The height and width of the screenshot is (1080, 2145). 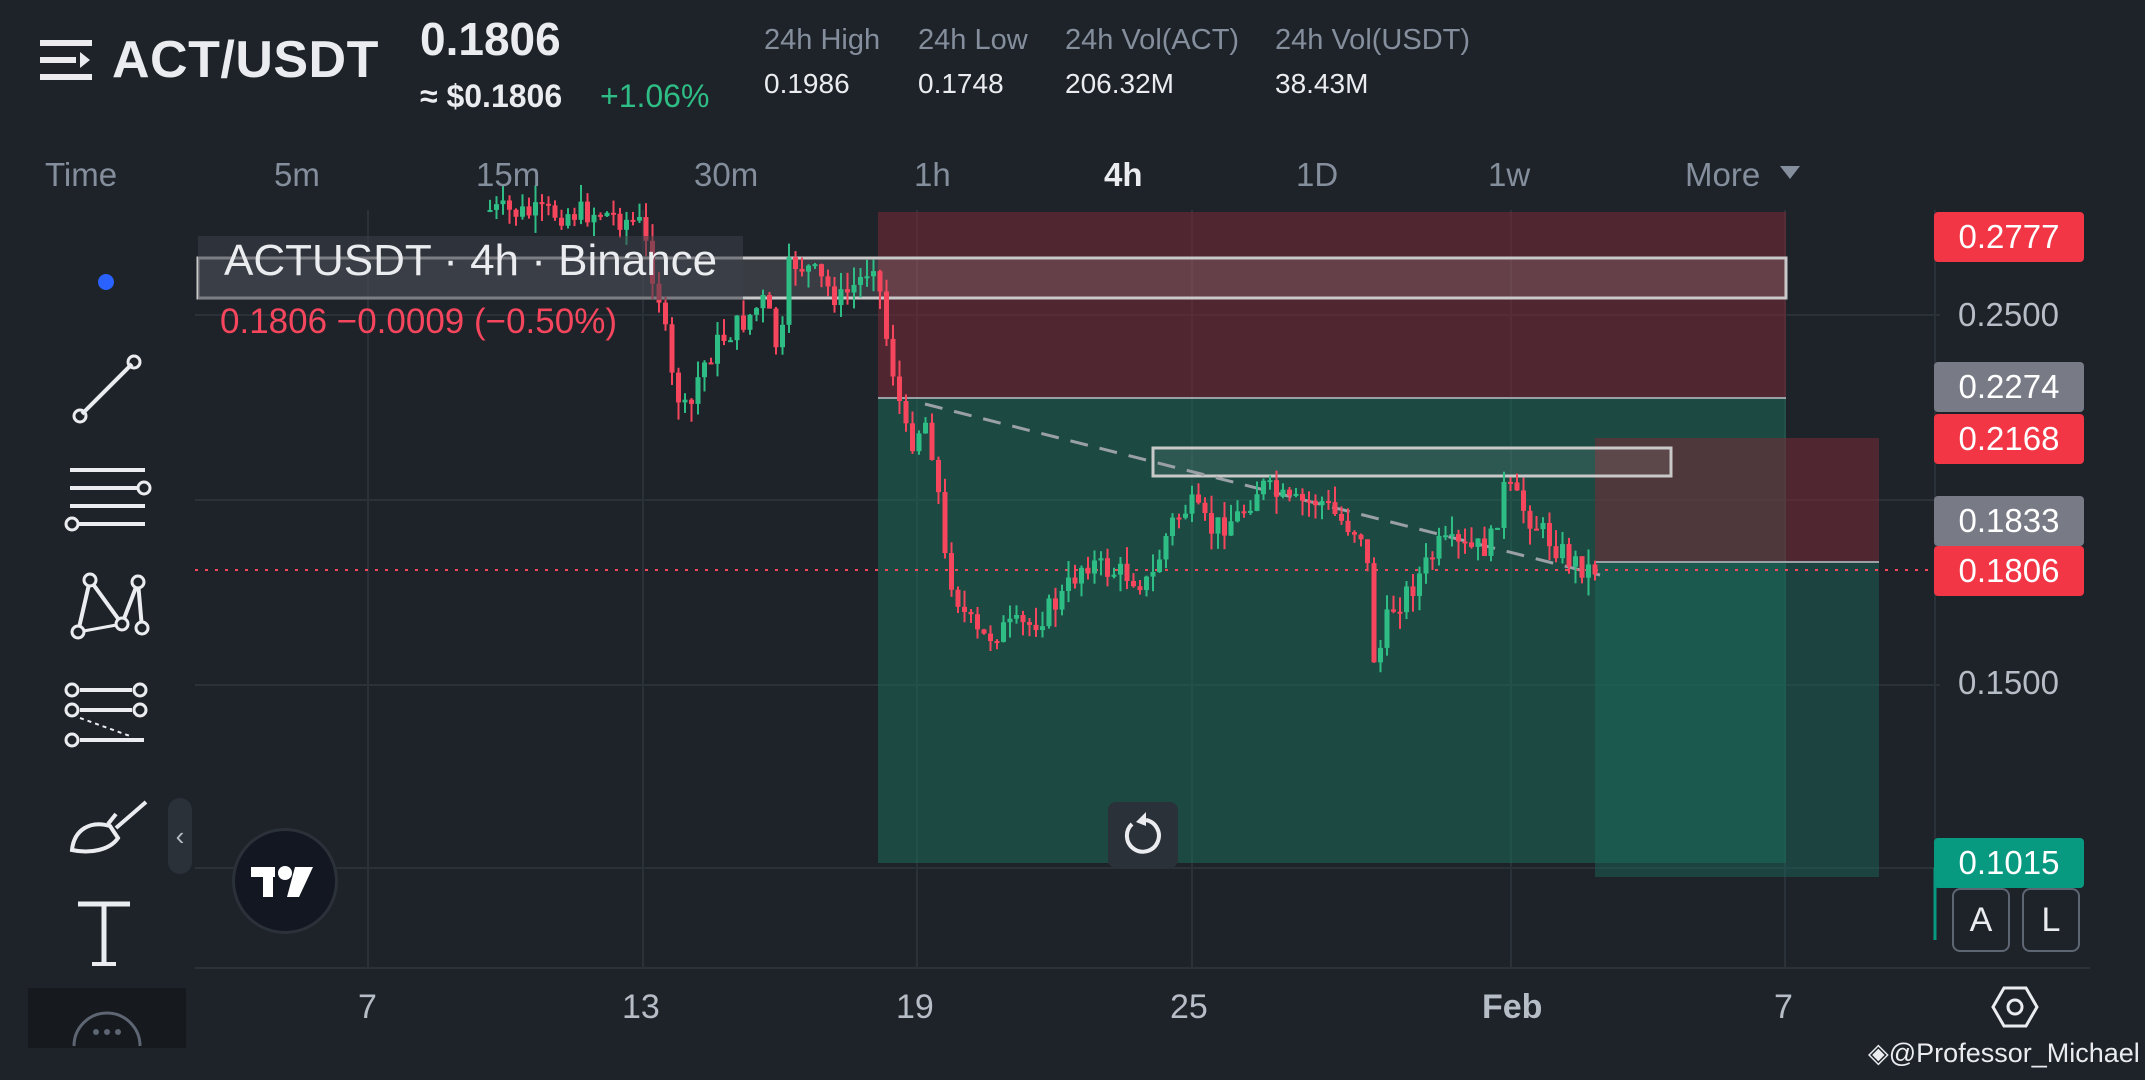 What do you see at coordinates (2051, 920) in the screenshot?
I see `log-scale-button: L` at bounding box center [2051, 920].